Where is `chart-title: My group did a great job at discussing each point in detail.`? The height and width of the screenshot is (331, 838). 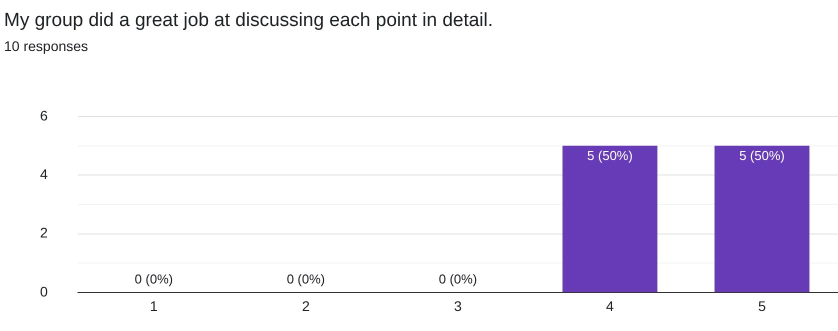 chart-title: My group did a great job at discussing each point in detail. is located at coordinates (249, 21).